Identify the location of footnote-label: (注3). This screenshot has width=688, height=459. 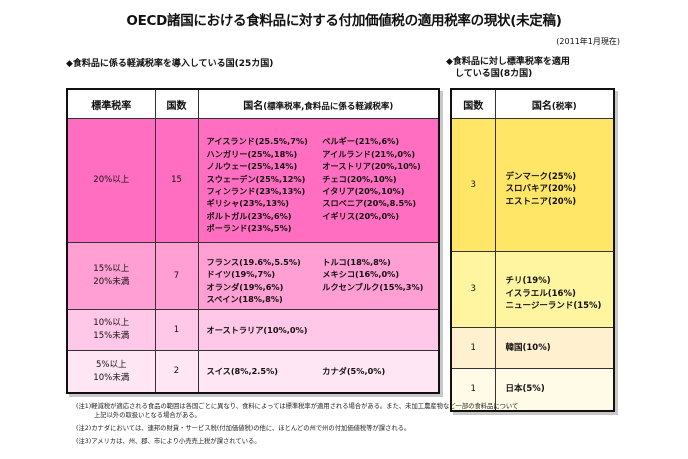
(84, 441).